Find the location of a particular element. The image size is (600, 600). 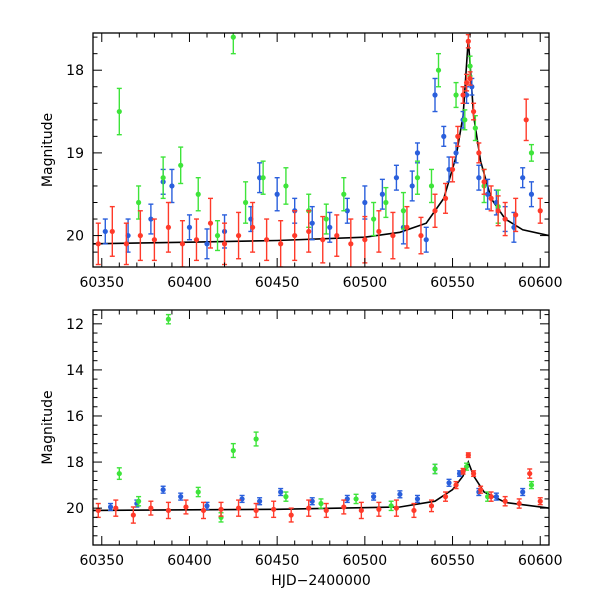

y-tick-label: 12 is located at coordinates (75, 325).